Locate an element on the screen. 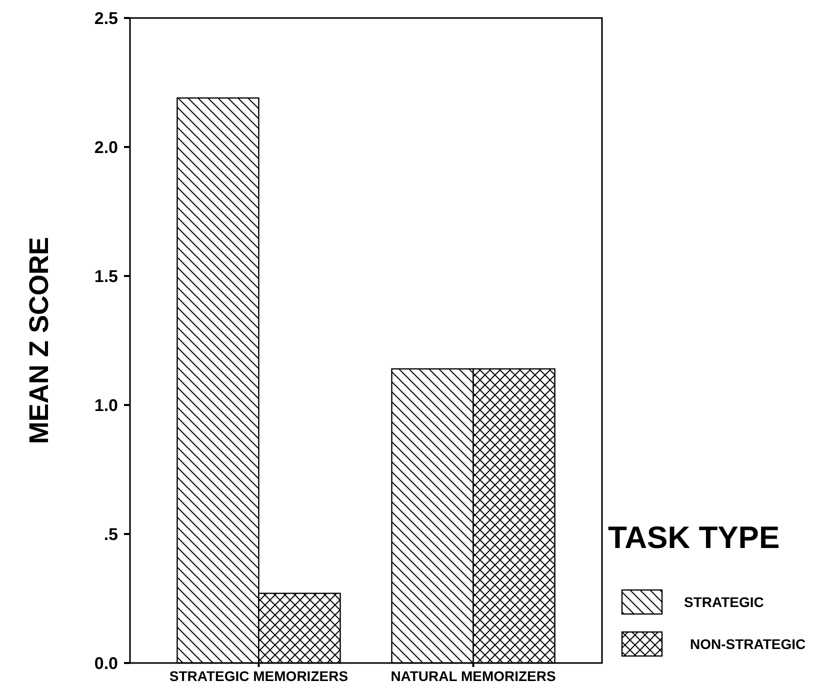 The width and height of the screenshot is (832, 695). y-tick-label: 2.5 is located at coordinates (106, 18).